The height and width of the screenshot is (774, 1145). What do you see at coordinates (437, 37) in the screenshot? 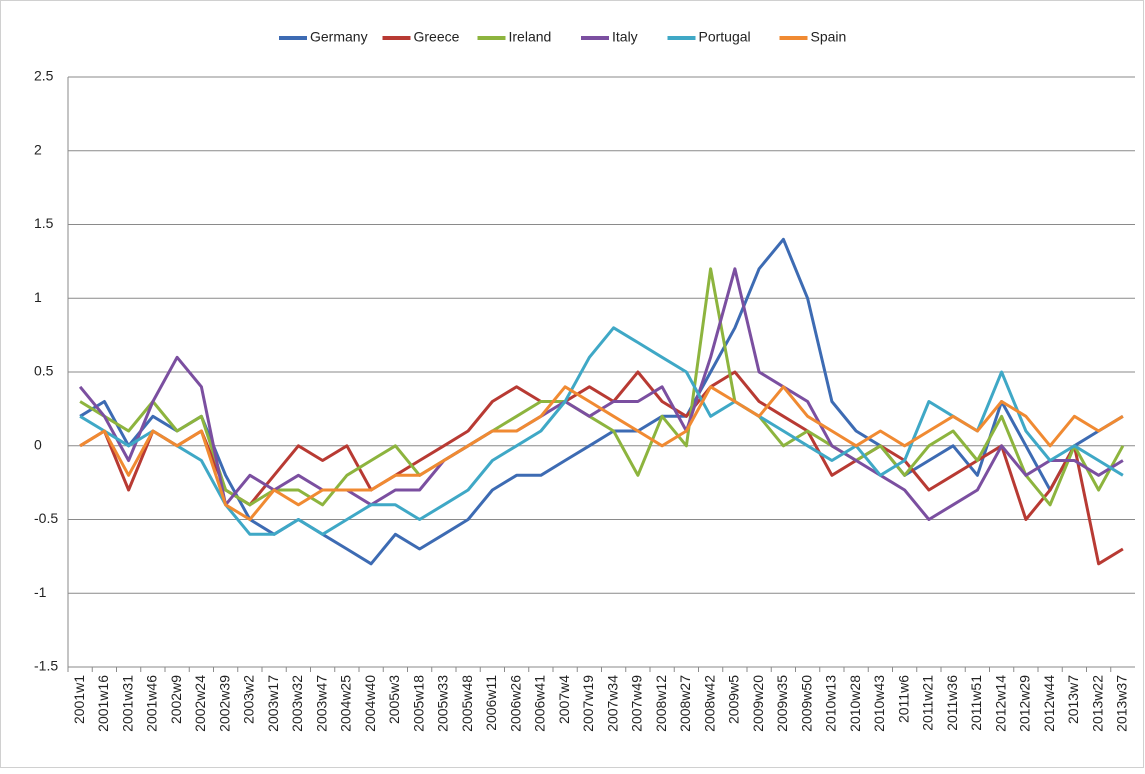
I see `legend-label: Greece` at bounding box center [437, 37].